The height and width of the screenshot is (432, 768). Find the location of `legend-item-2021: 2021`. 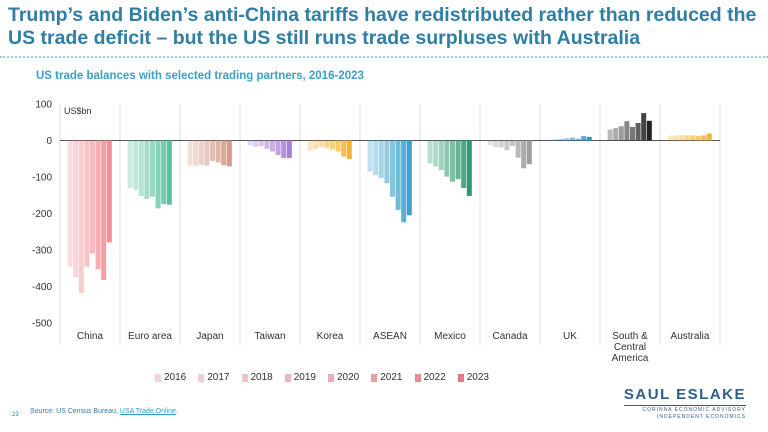

legend-item-2021: 2021 is located at coordinates (387, 377).